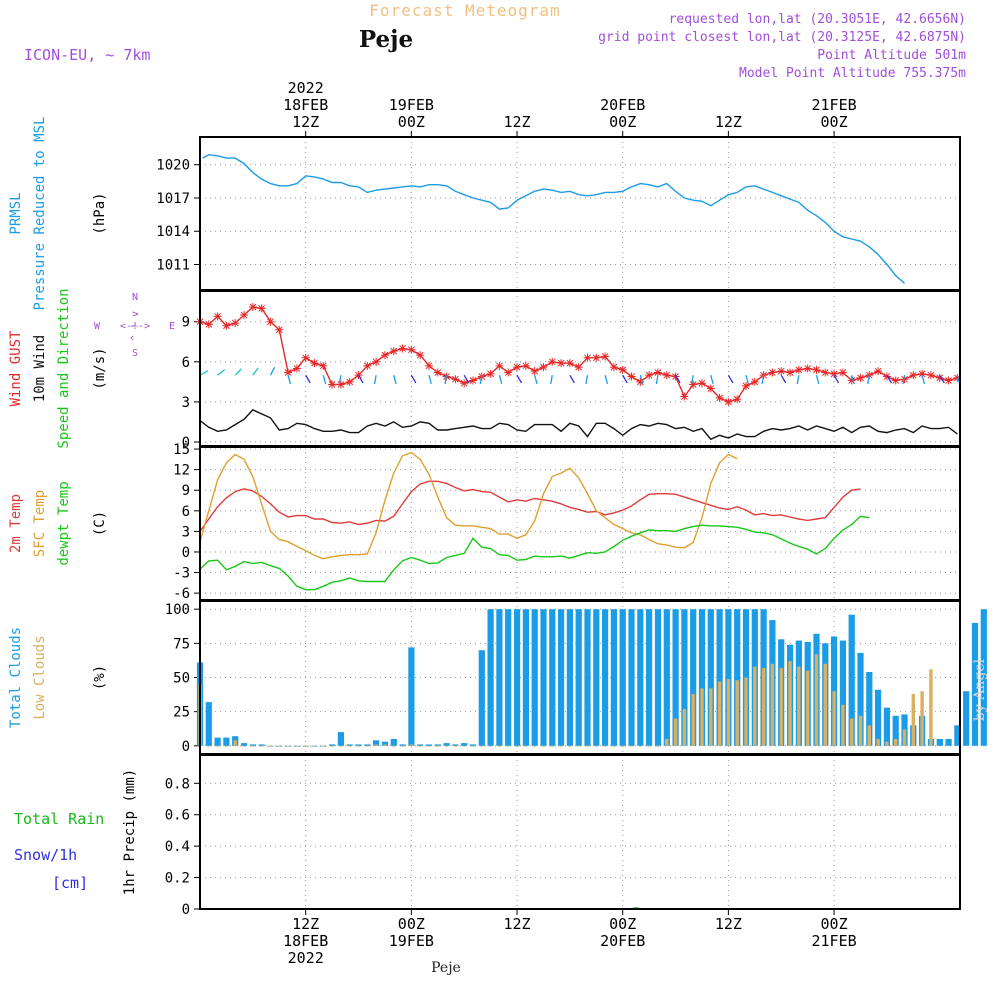 This screenshot has width=1000, height=1000. I want to click on series-line-wind-gust, so click(578, 354).